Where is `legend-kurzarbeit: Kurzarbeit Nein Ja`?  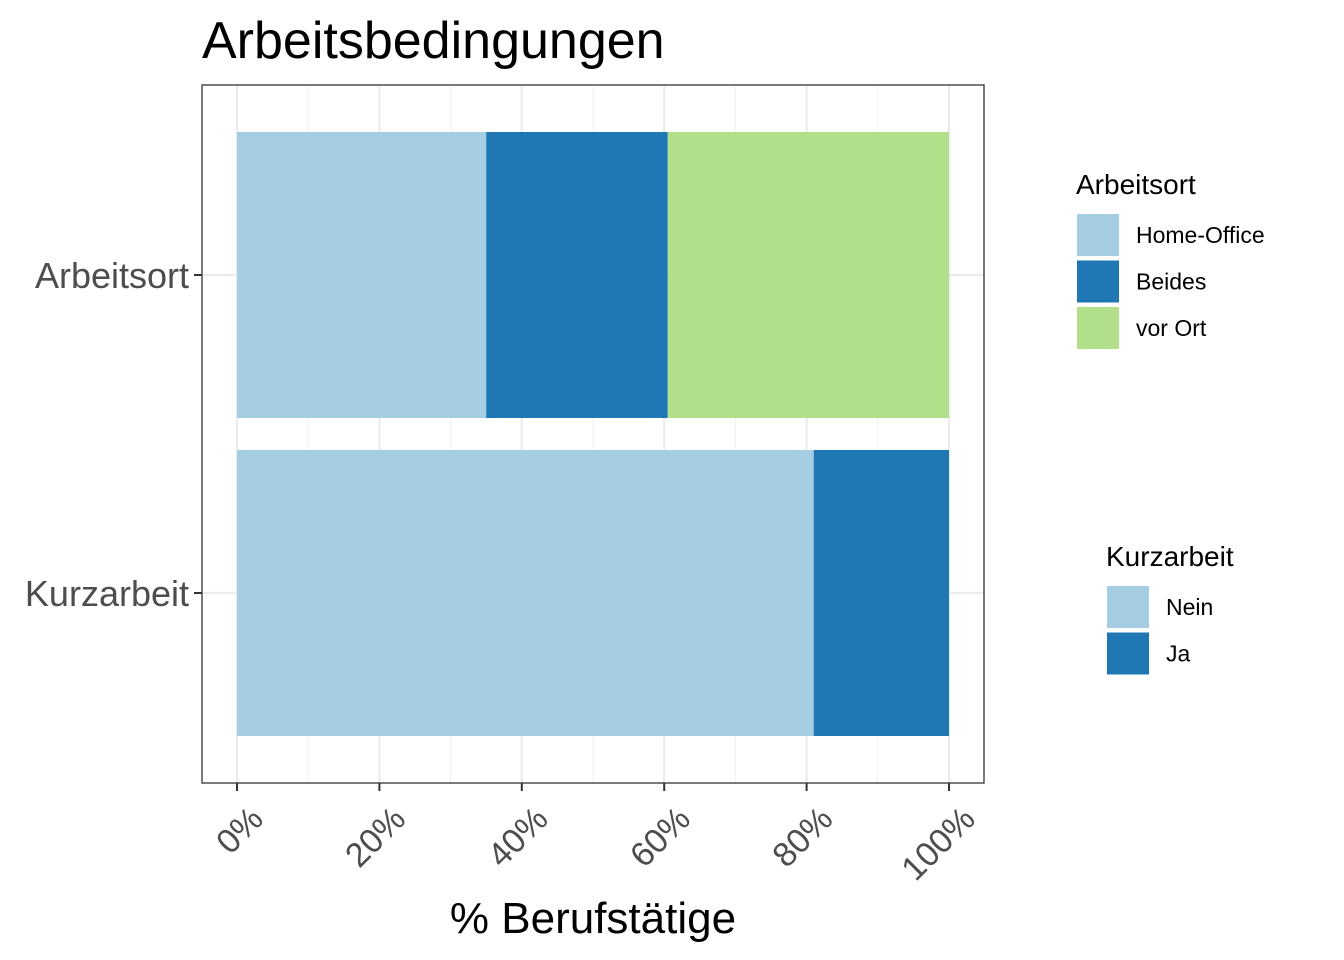
legend-kurzarbeit: Kurzarbeit Nein Ja is located at coordinates (1169, 609).